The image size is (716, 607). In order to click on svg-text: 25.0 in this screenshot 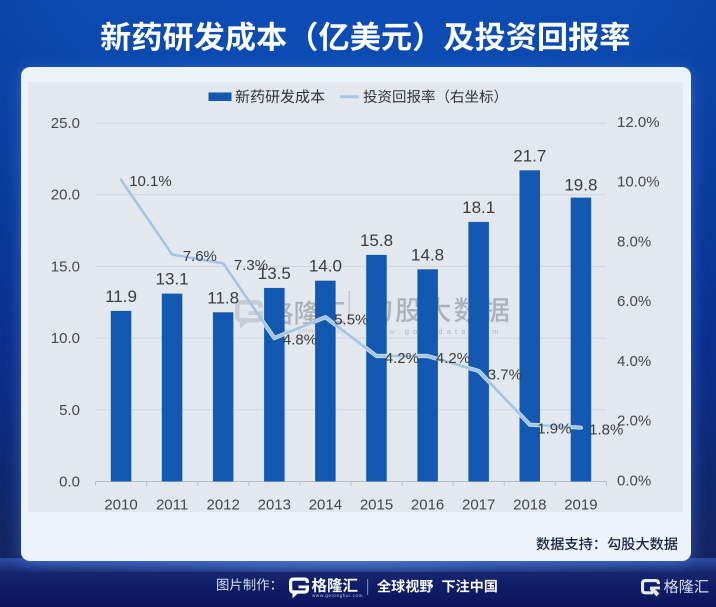, I will do `click(65, 123)`.